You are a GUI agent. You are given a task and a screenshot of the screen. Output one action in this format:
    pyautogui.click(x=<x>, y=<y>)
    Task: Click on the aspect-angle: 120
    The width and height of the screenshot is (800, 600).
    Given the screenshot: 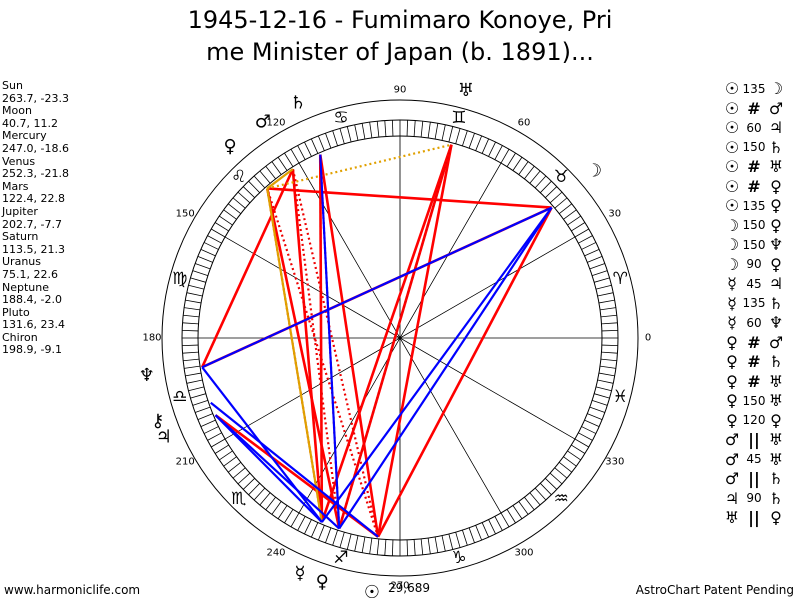 What is the action you would take?
    pyautogui.click(x=754, y=420)
    